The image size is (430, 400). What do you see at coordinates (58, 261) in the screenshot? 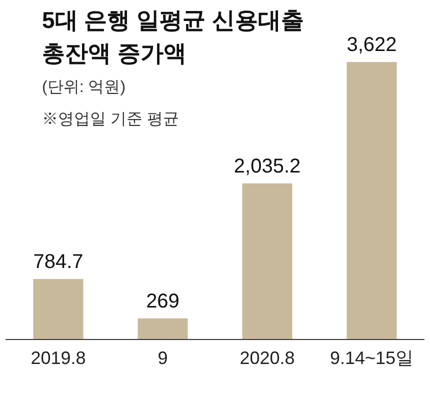
I see `data-label: 784.7` at bounding box center [58, 261].